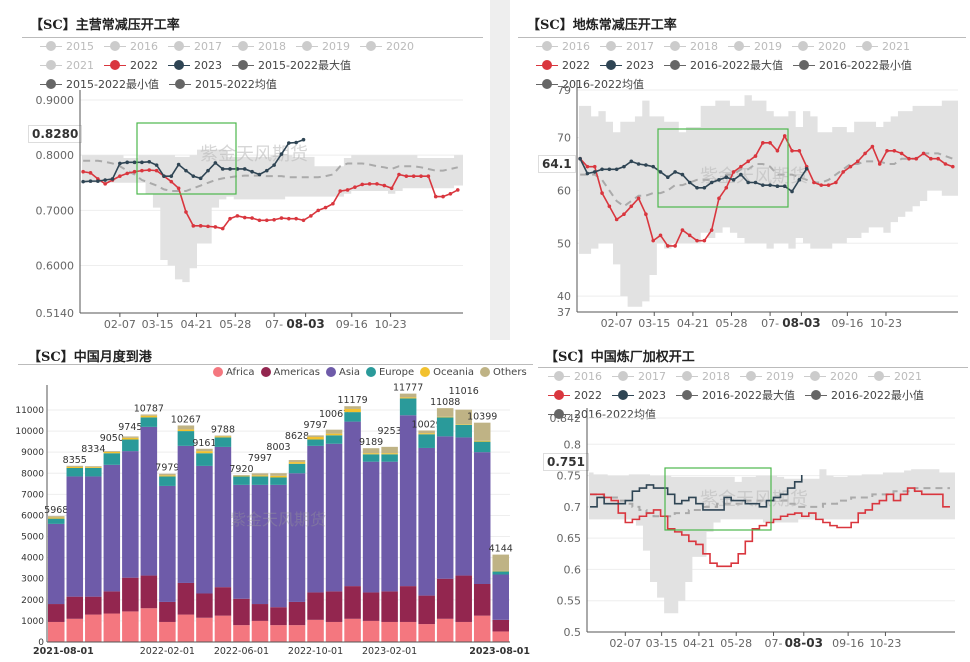 The width and height of the screenshot is (970, 662). Describe the element at coordinates (387, 46) in the screenshot. I see `legend-item-2020: 2020` at that location.